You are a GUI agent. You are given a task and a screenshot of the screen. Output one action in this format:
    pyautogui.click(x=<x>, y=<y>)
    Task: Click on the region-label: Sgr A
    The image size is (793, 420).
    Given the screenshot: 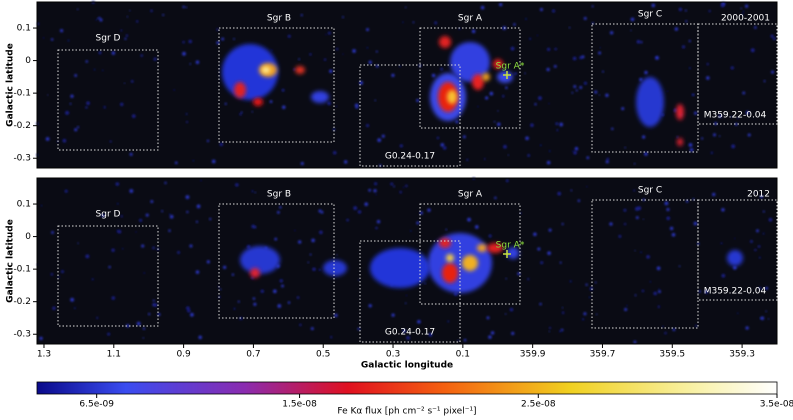 What is the action you would take?
    pyautogui.click(x=470, y=195)
    